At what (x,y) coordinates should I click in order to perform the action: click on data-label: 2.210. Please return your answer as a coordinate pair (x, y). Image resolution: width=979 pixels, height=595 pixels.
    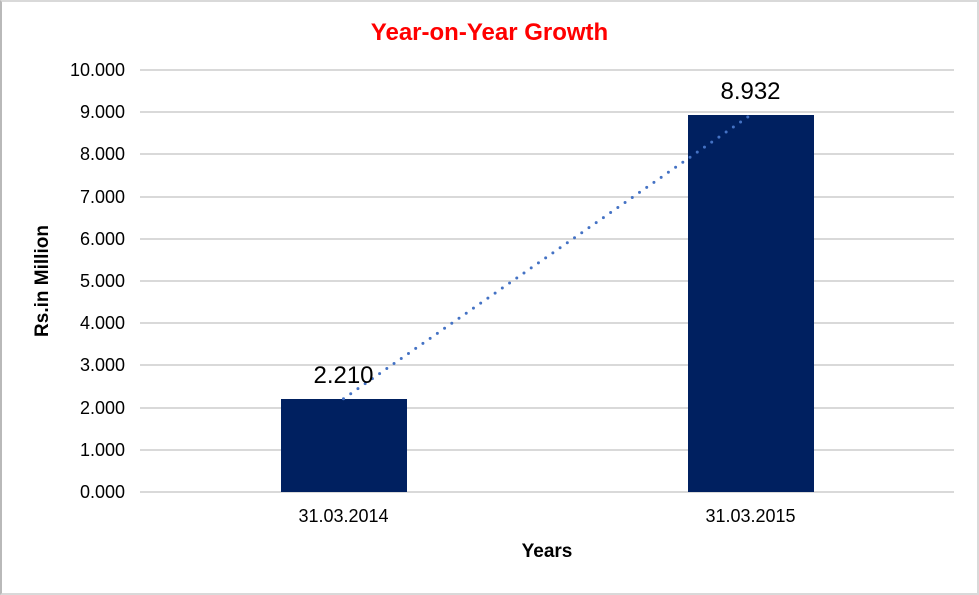
    Looking at the image, I should click on (343, 375).